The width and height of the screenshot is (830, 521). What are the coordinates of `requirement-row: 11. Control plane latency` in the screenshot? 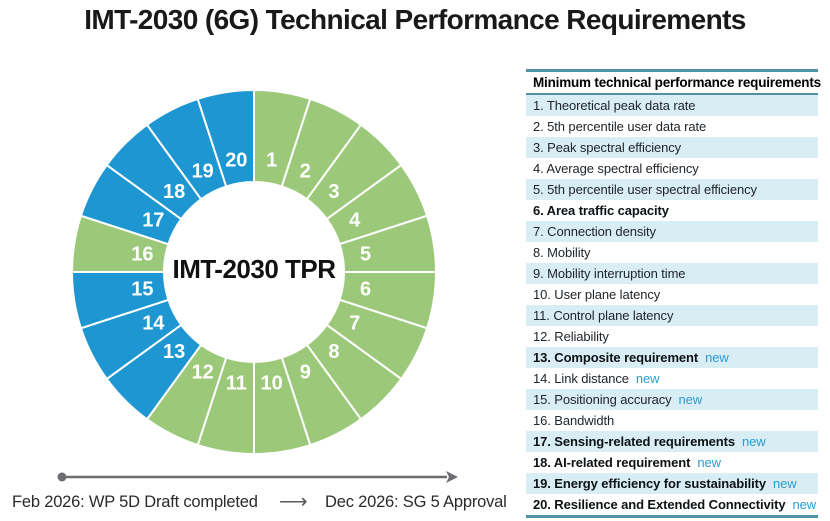 It's located at (672, 315).